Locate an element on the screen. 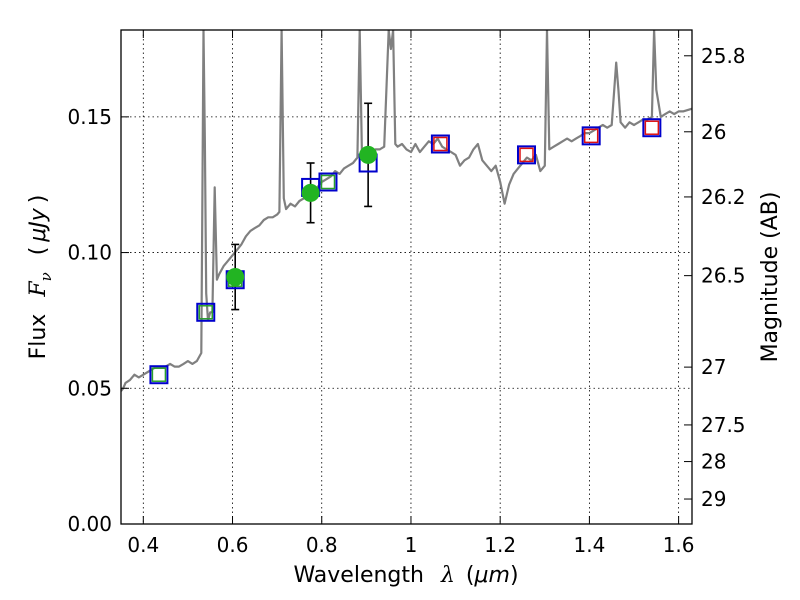 Image resolution: width=800 pixels, height=600 pixels. x-axis-label-text: Wavelength is located at coordinates (358, 575).